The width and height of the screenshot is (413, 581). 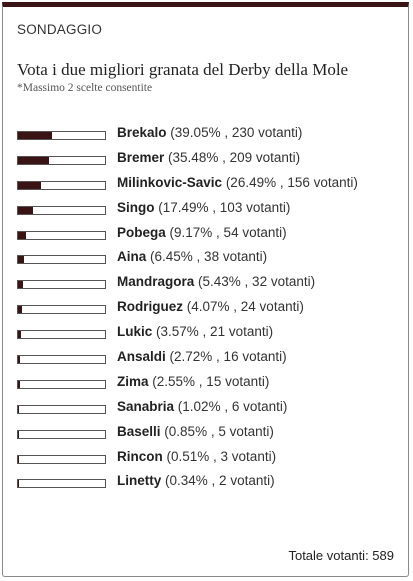 What do you see at coordinates (142, 132) in the screenshot?
I see `option-name: Brekalo` at bounding box center [142, 132].